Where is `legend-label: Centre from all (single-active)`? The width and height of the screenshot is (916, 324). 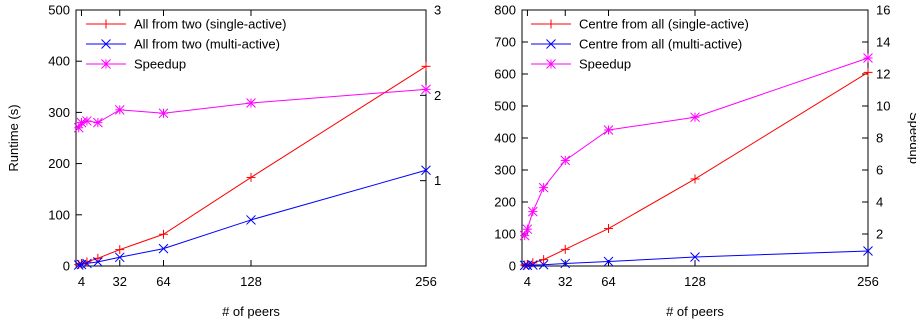
legend-label: Centre from all (single-active) is located at coordinates (664, 24).